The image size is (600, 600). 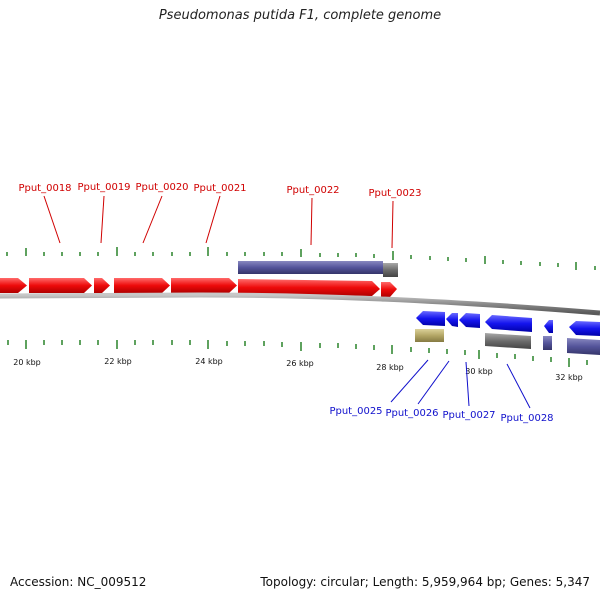 What do you see at coordinates (318, 269) in the screenshot?
I see `forward-operon-bar` at bounding box center [318, 269].